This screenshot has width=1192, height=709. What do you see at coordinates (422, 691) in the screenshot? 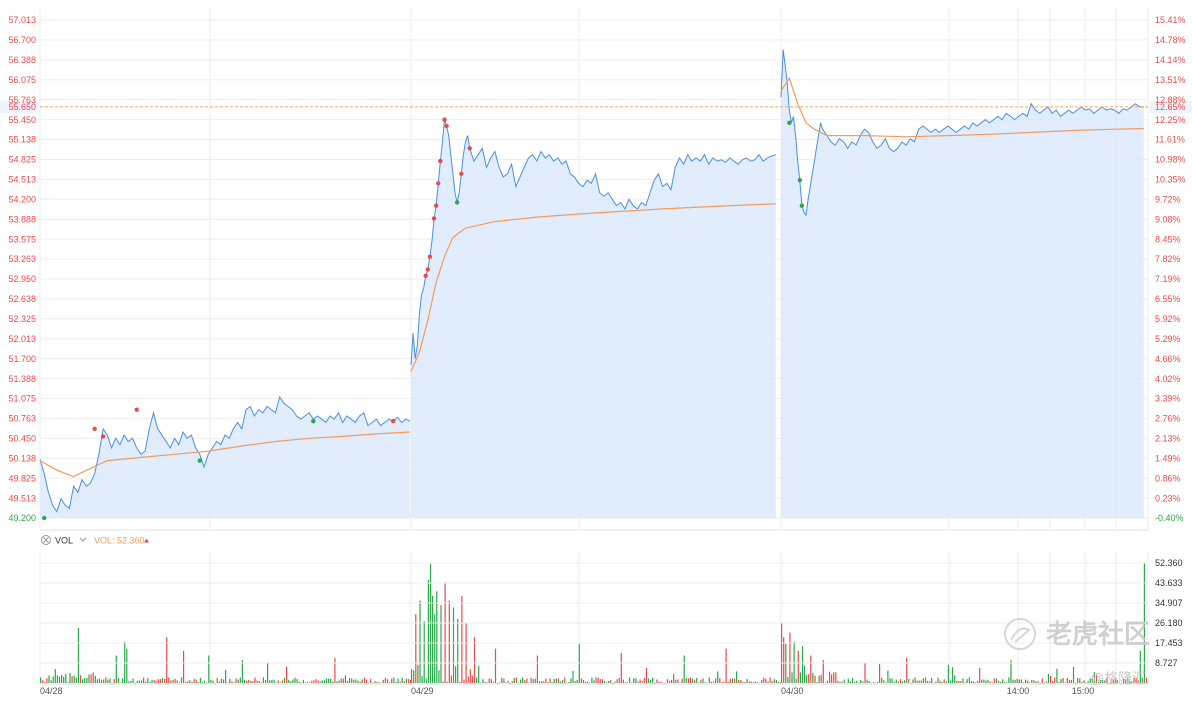
I see `date-tick-label: 04/29` at bounding box center [422, 691].